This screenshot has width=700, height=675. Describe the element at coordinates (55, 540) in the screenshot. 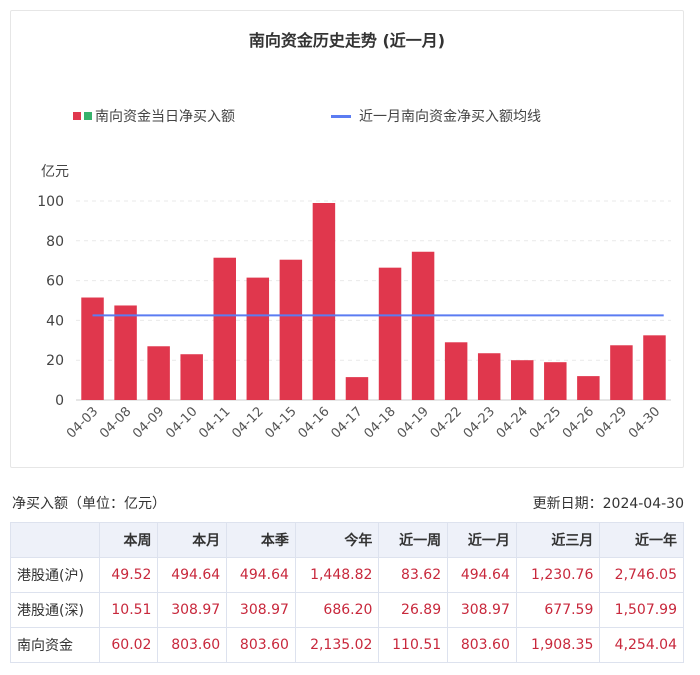

I see `table-corner` at that location.